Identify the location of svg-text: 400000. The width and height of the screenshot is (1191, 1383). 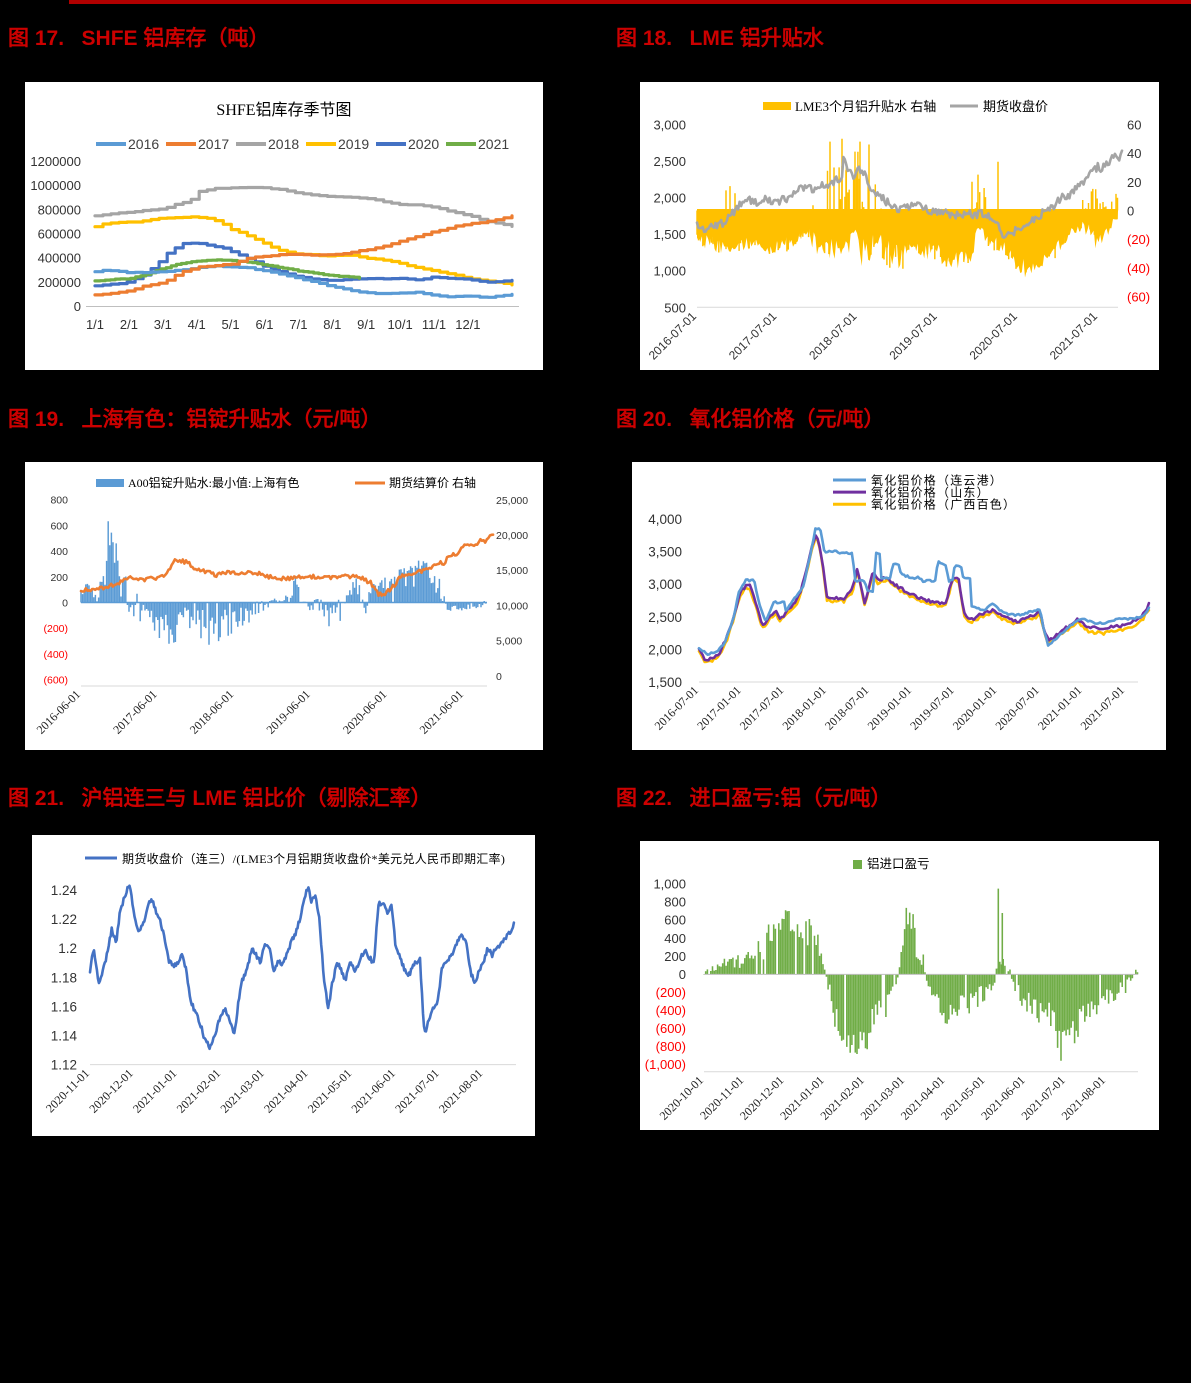
(59, 258).